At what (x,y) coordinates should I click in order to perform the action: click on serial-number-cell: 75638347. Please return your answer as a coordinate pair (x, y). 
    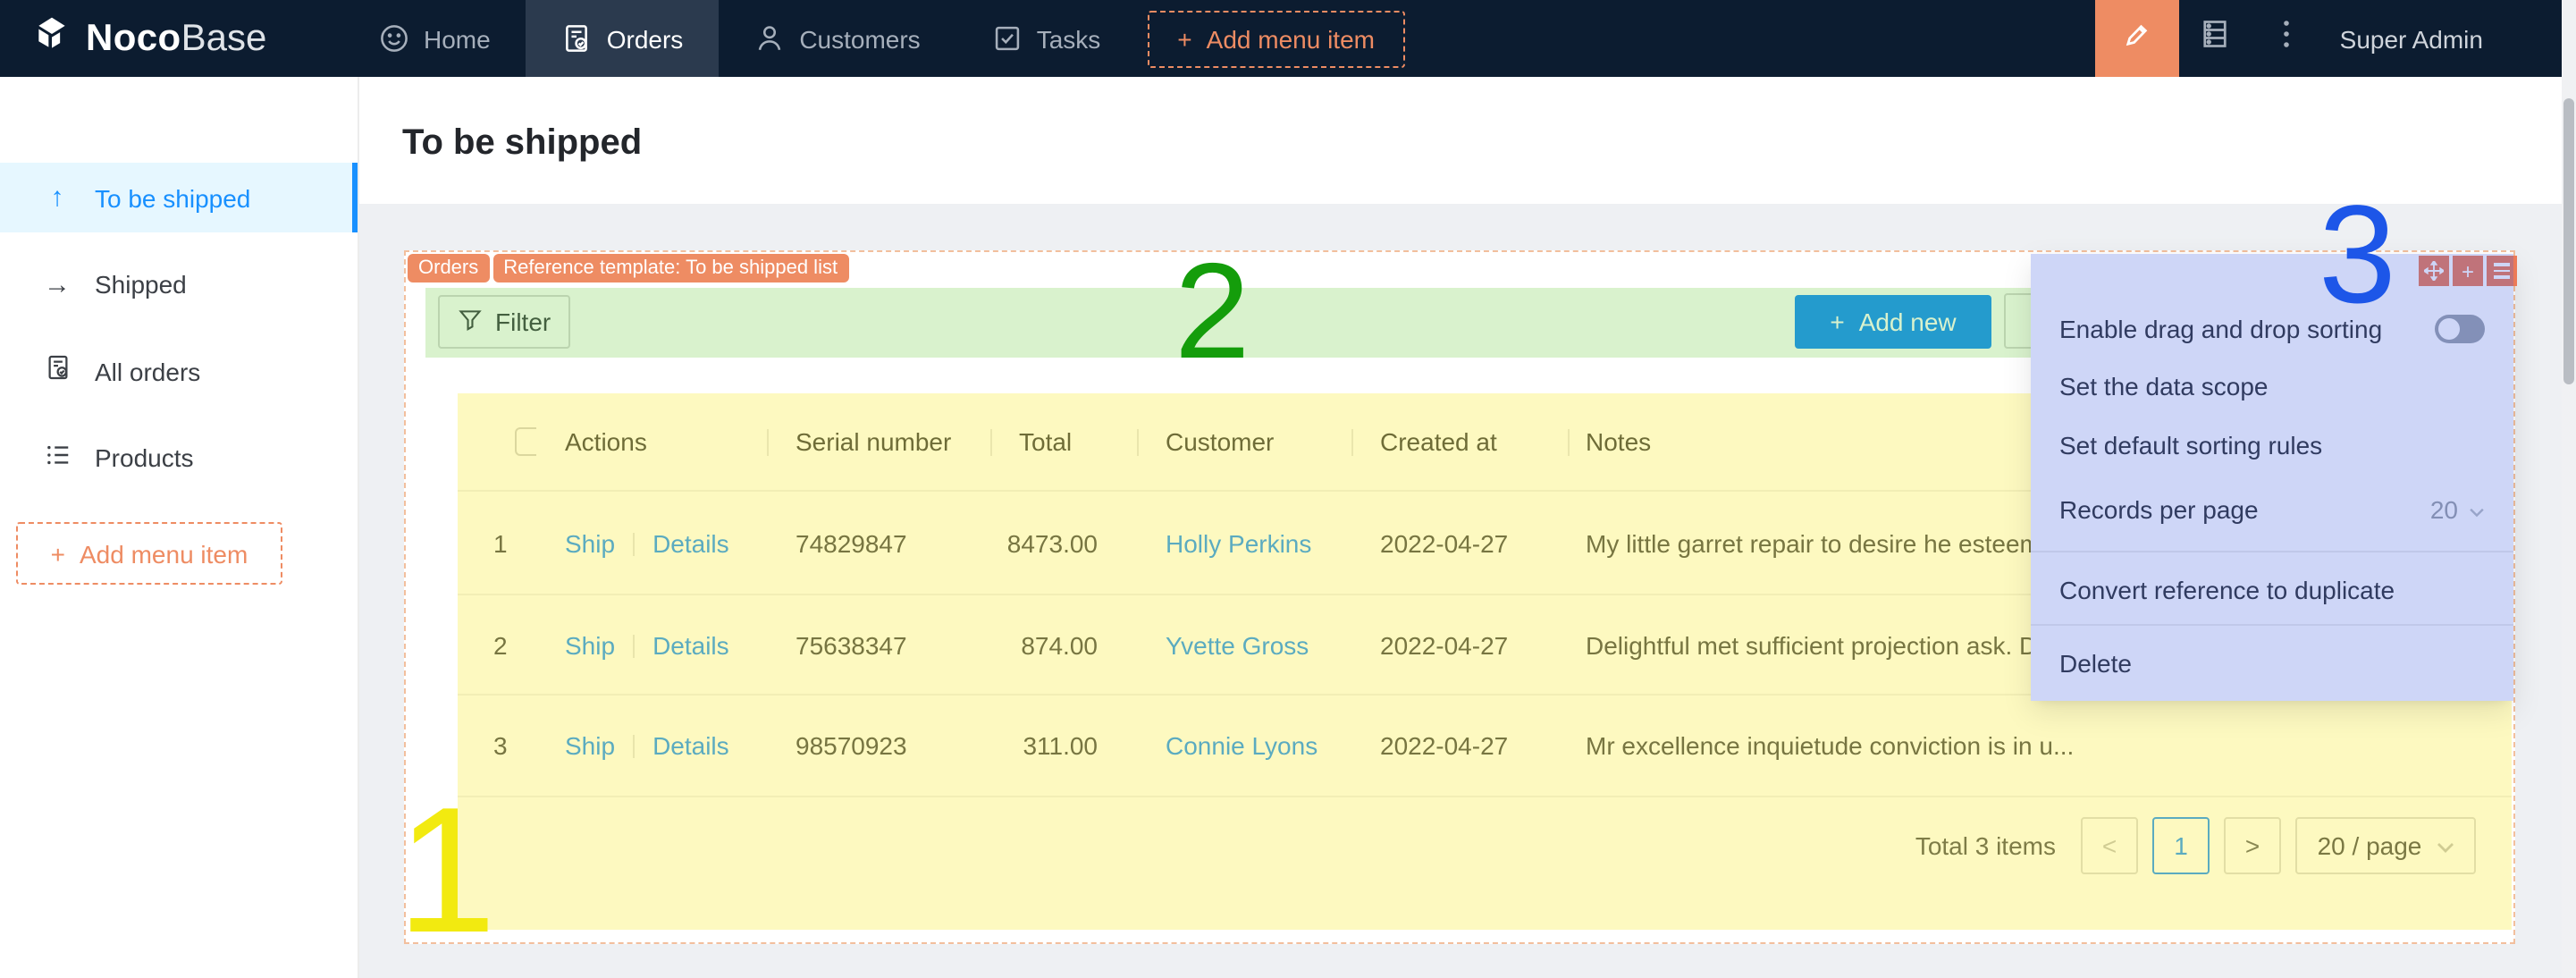
    Looking at the image, I should click on (852, 644).